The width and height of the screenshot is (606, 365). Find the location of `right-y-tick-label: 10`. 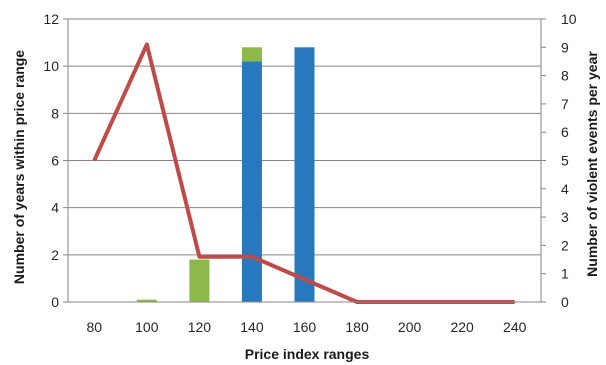

right-y-tick-label: 10 is located at coordinates (569, 19).